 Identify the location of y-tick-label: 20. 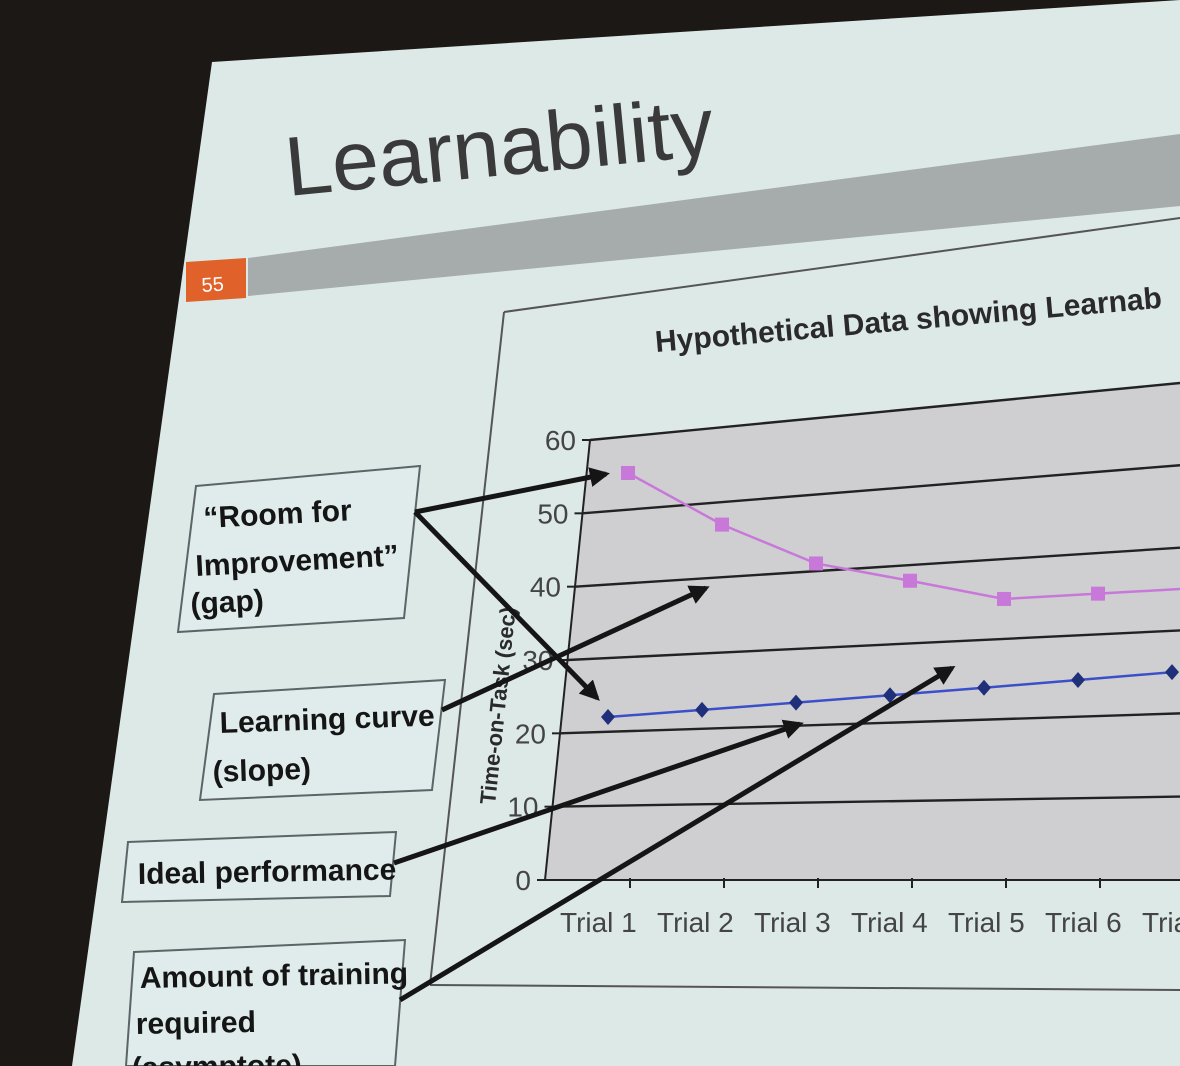
(530, 733).